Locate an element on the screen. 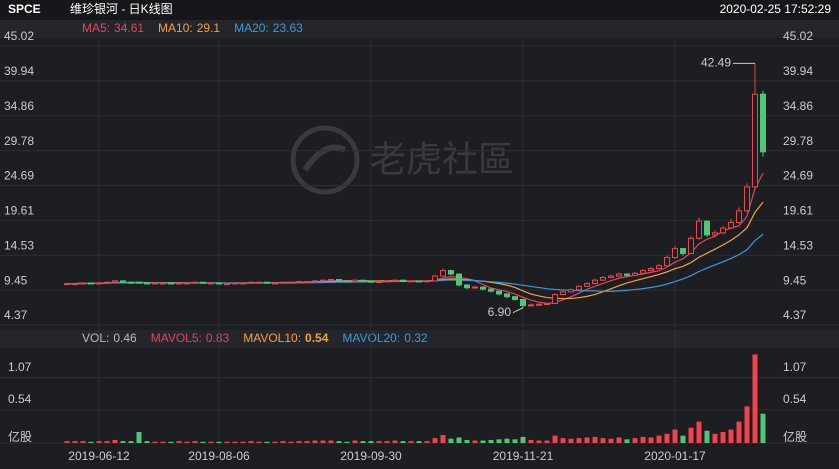 This screenshot has height=469, width=839. legend-value: 0.32 is located at coordinates (416, 338).